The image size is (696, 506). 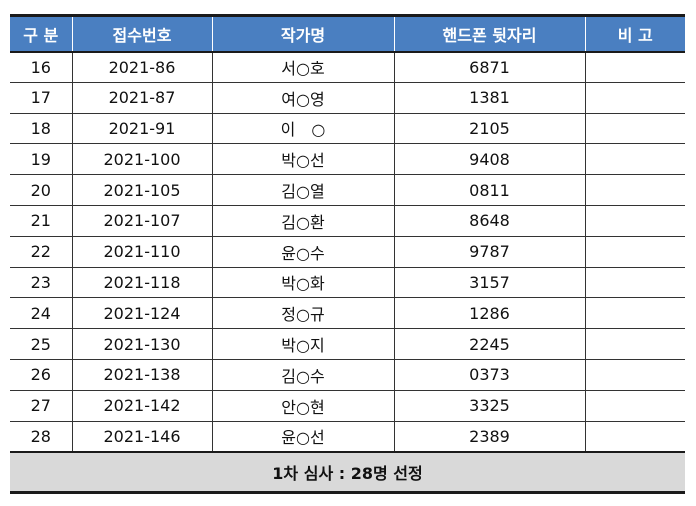 What do you see at coordinates (303, 220) in the screenshot?
I see `row-artist-name: 김○환` at bounding box center [303, 220].